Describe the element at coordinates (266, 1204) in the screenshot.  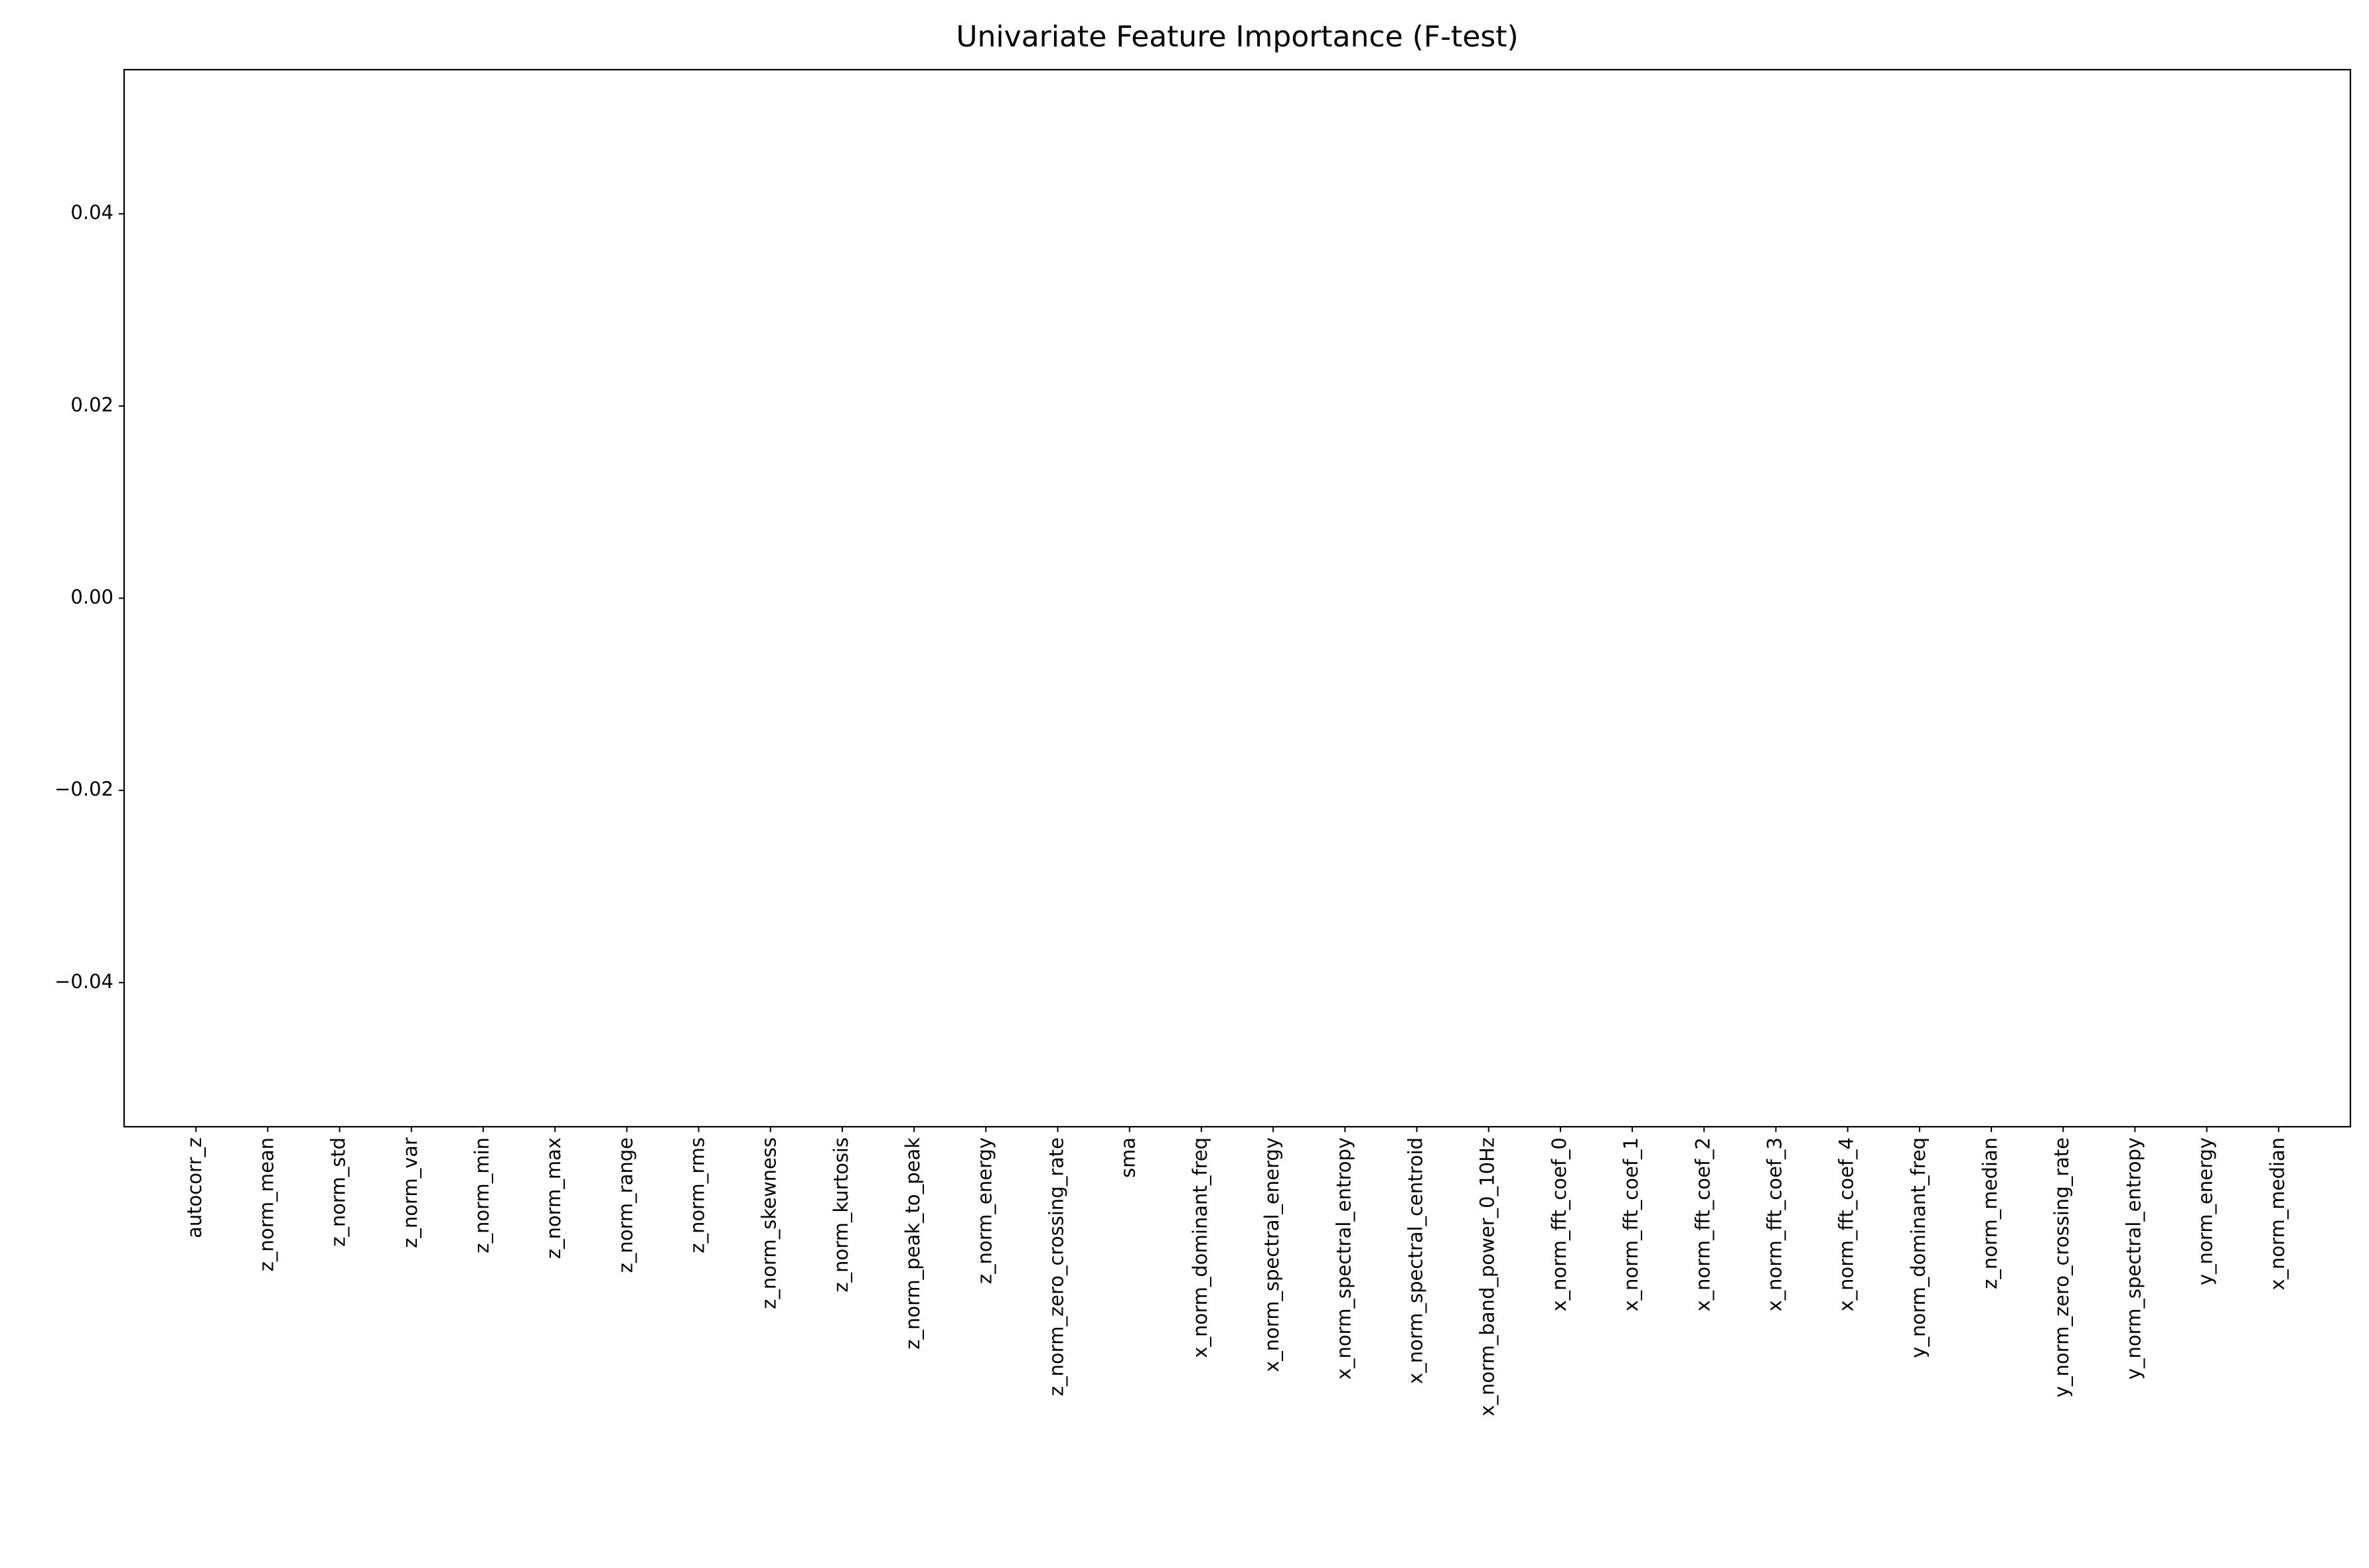
I see `x-tick-label: z_norm_mean` at that location.